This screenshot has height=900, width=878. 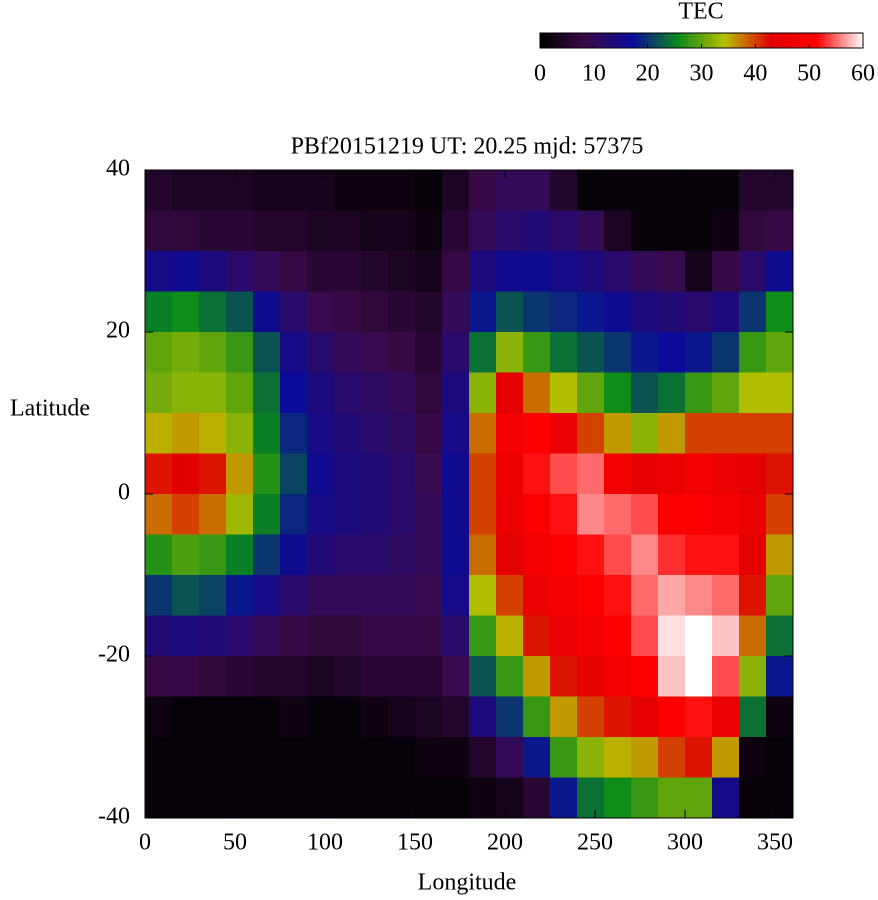 I want to click on x-tick-label: 300, so click(x=685, y=843).